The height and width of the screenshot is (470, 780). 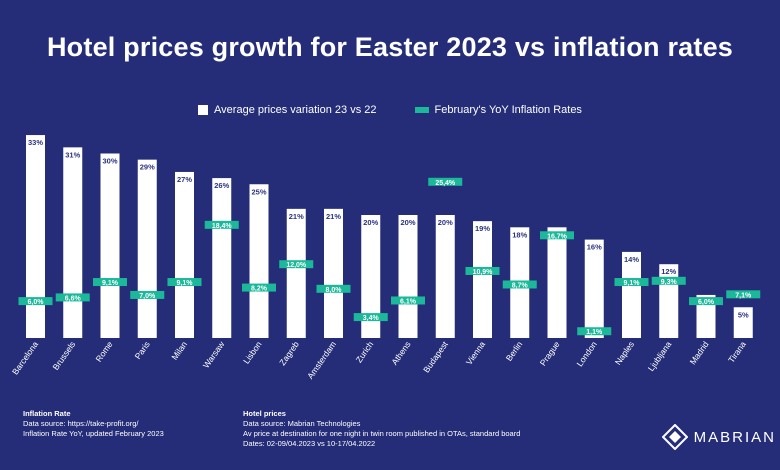 What do you see at coordinates (631, 282) in the screenshot?
I see `inflation-marker-naples` at bounding box center [631, 282].